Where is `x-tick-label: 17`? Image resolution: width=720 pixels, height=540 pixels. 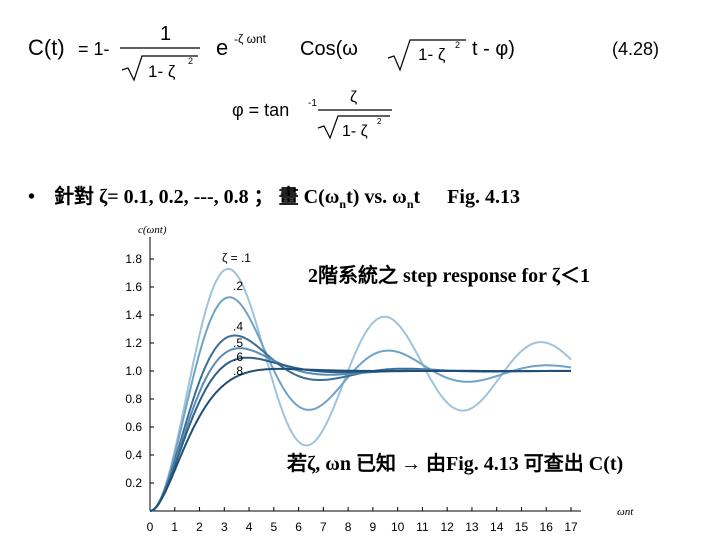
x-tick-label: 17 is located at coordinates (571, 527).